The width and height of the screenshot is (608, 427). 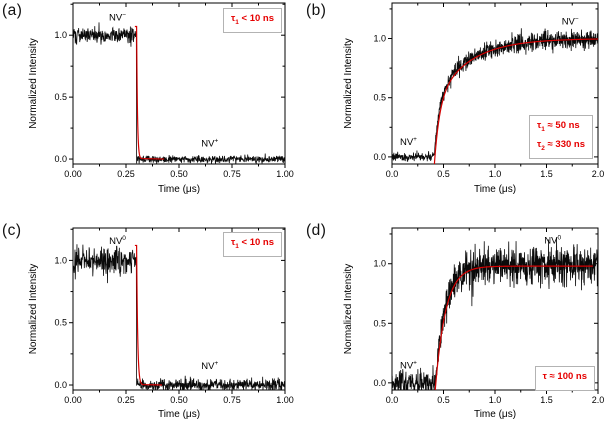 I want to click on fit-time-annotation-d: τ ≈ 100 ns, so click(x=564, y=378).